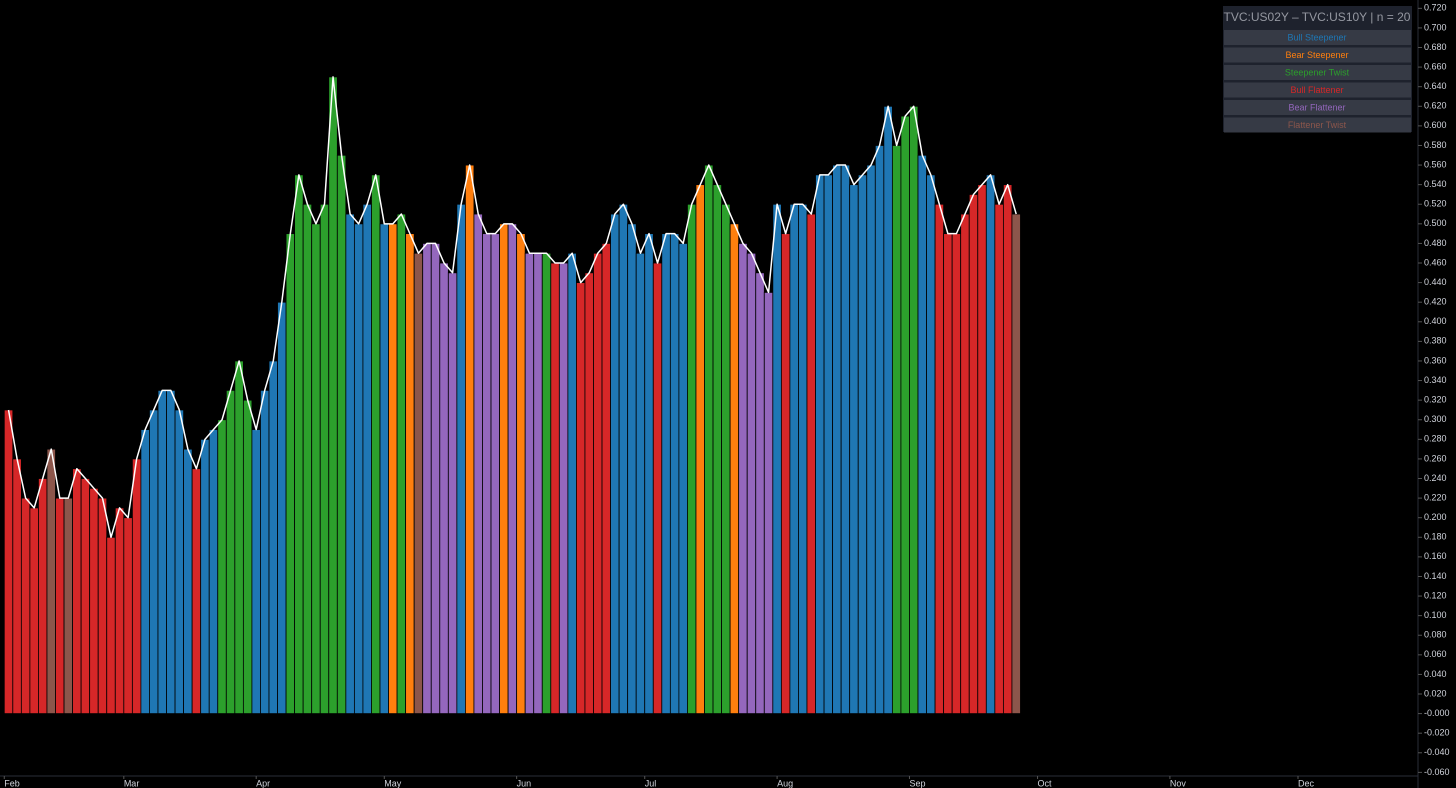  Describe the element at coordinates (1435, 595) in the screenshot. I see `y-tick-label: 0.120` at that location.